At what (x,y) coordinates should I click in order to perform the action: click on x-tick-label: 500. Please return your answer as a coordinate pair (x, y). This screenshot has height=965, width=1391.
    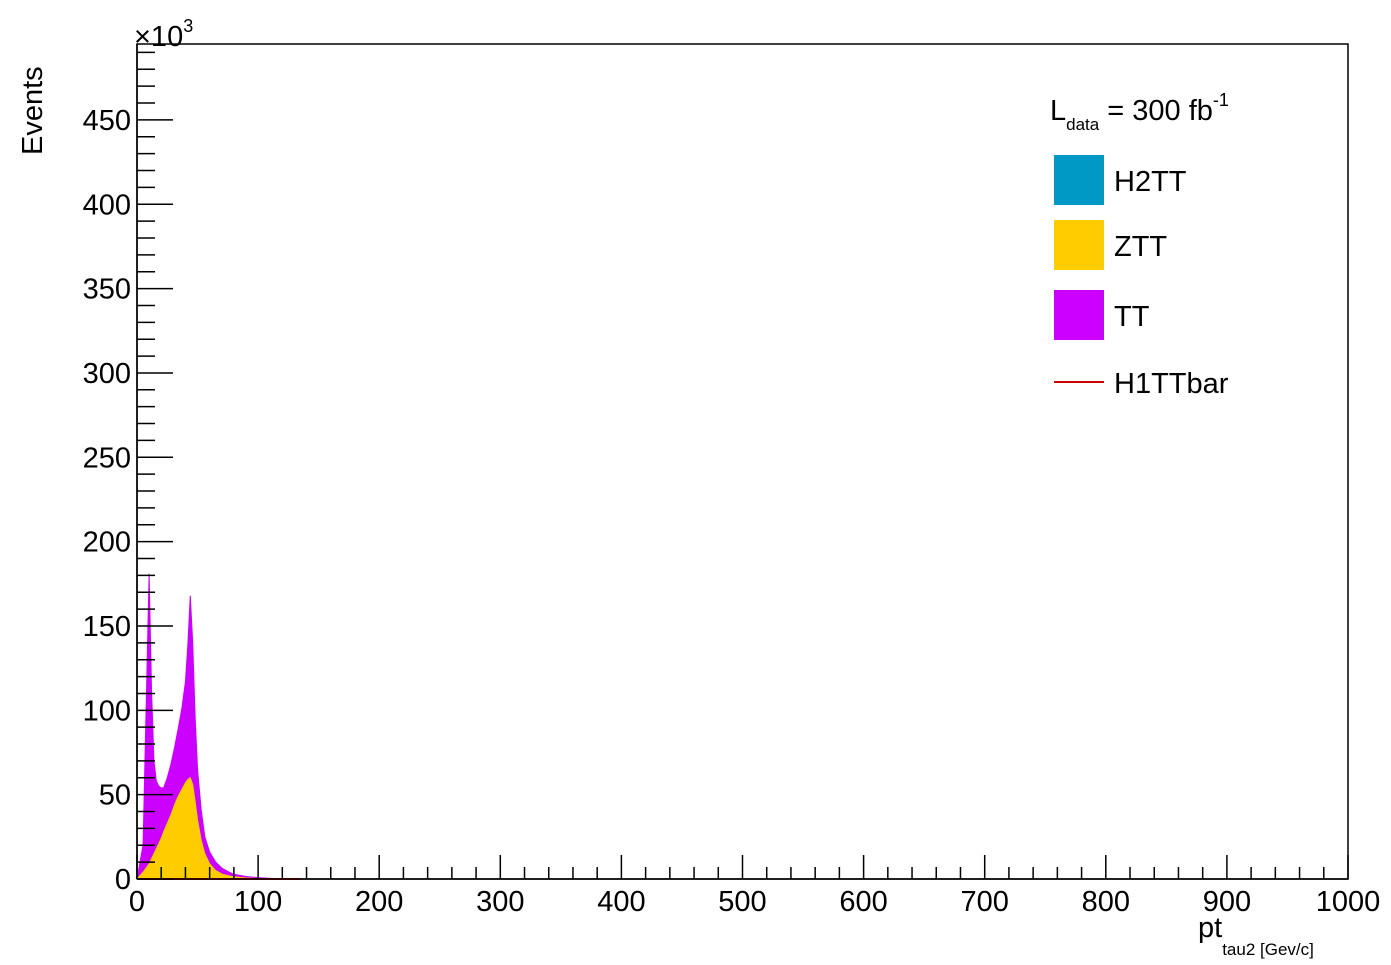
    Looking at the image, I should click on (742, 902).